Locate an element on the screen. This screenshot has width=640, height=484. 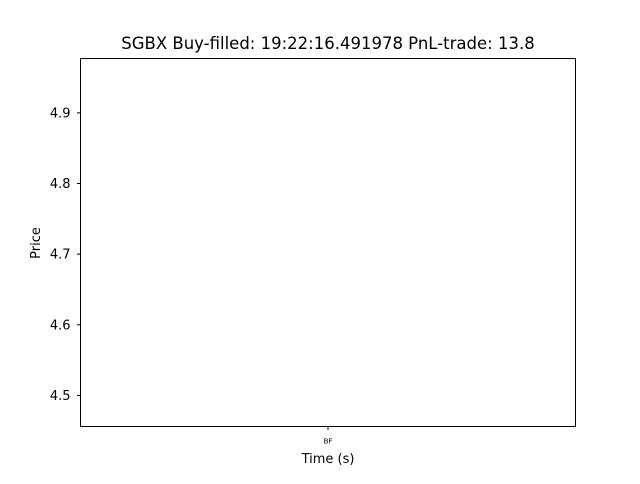
y-tick-label: 4.8 is located at coordinates (60, 184).